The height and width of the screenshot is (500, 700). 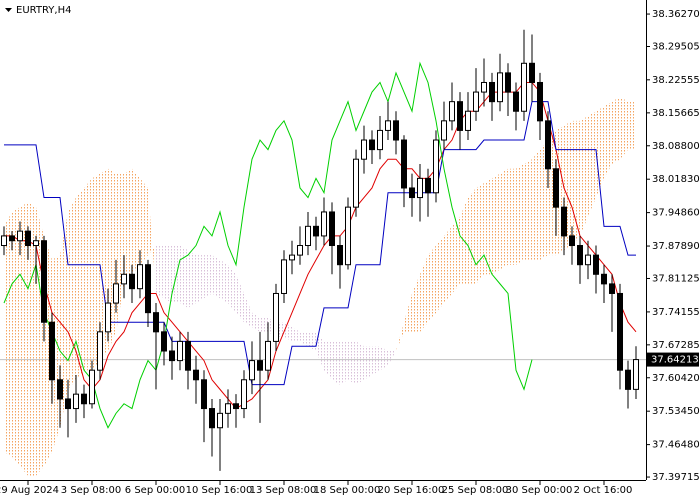 I want to click on menu-triangle, so click(x=8, y=10).